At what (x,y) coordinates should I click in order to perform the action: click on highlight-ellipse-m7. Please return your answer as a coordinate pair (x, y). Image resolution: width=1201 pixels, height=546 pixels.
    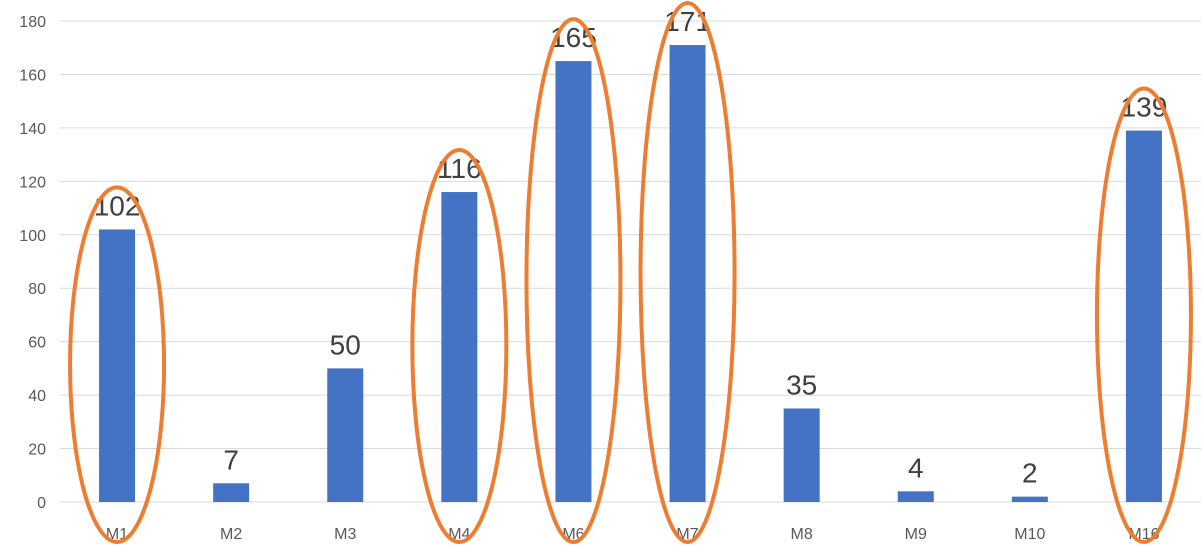
    Looking at the image, I should click on (687, 272).